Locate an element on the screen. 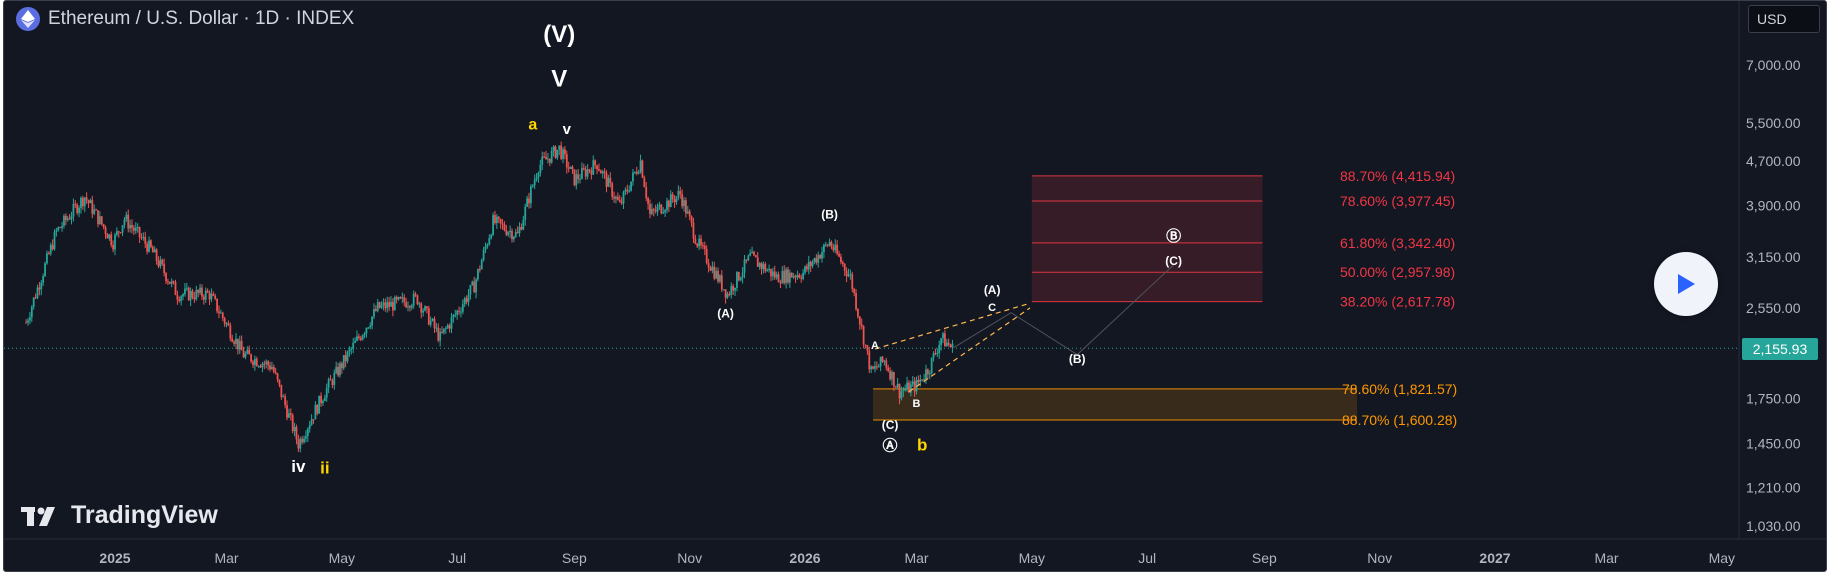 The width and height of the screenshot is (1828, 572). currency-selector-button: USD is located at coordinates (1784, 19).